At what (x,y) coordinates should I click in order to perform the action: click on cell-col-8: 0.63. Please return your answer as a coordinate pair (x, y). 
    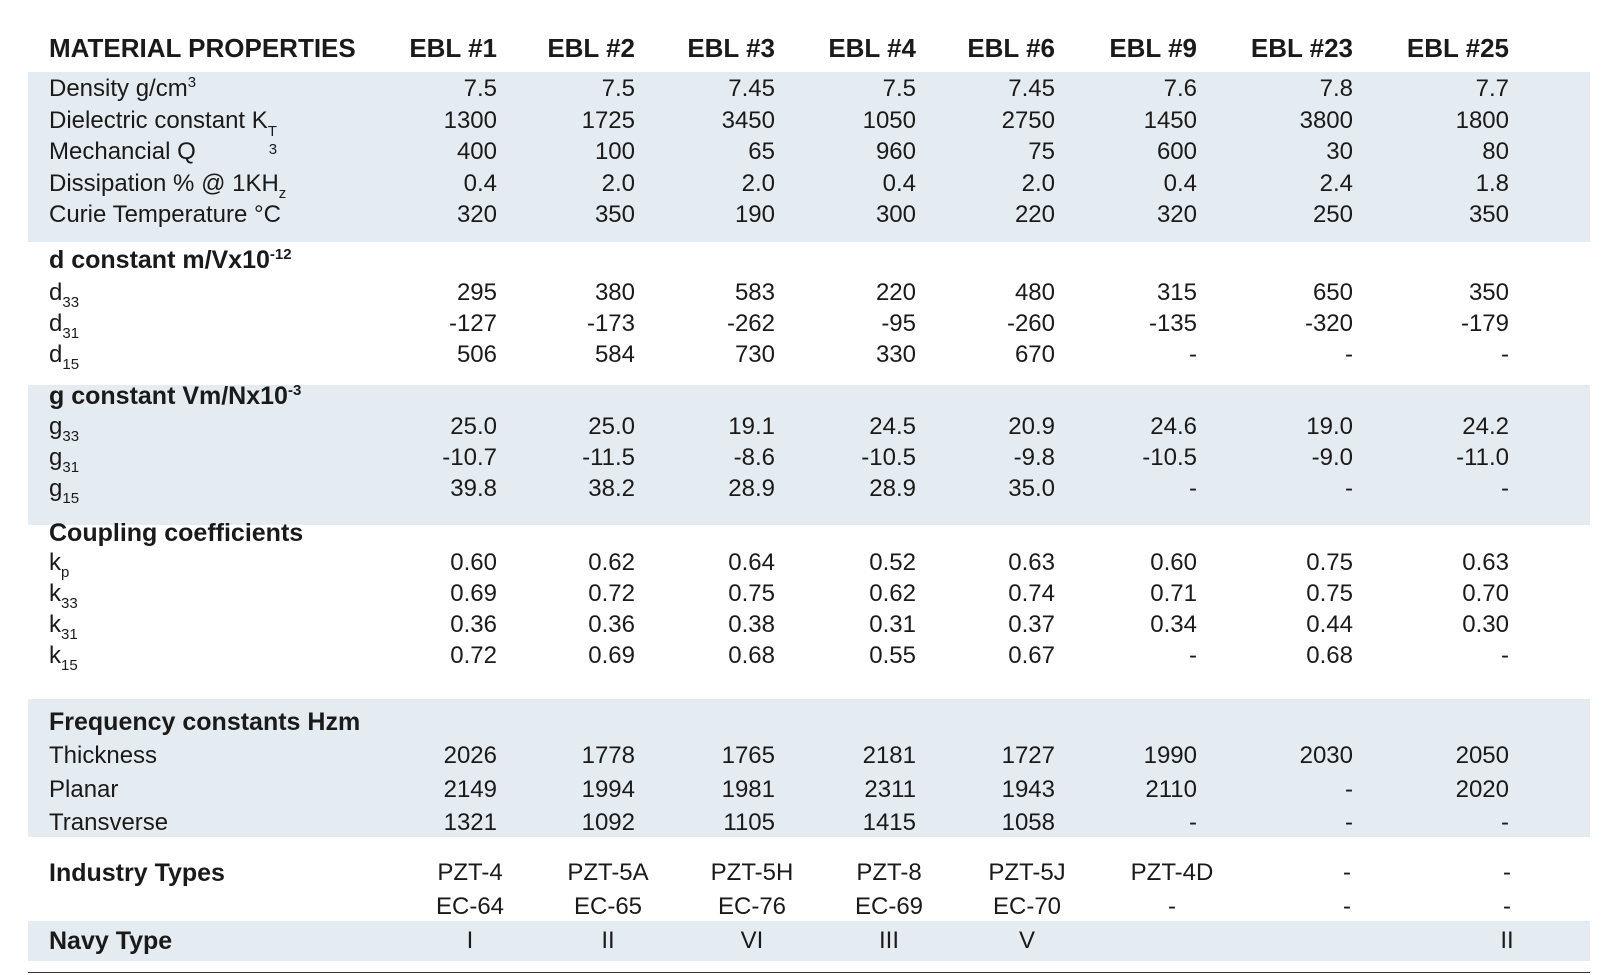
    Looking at the image, I should click on (1485, 562).